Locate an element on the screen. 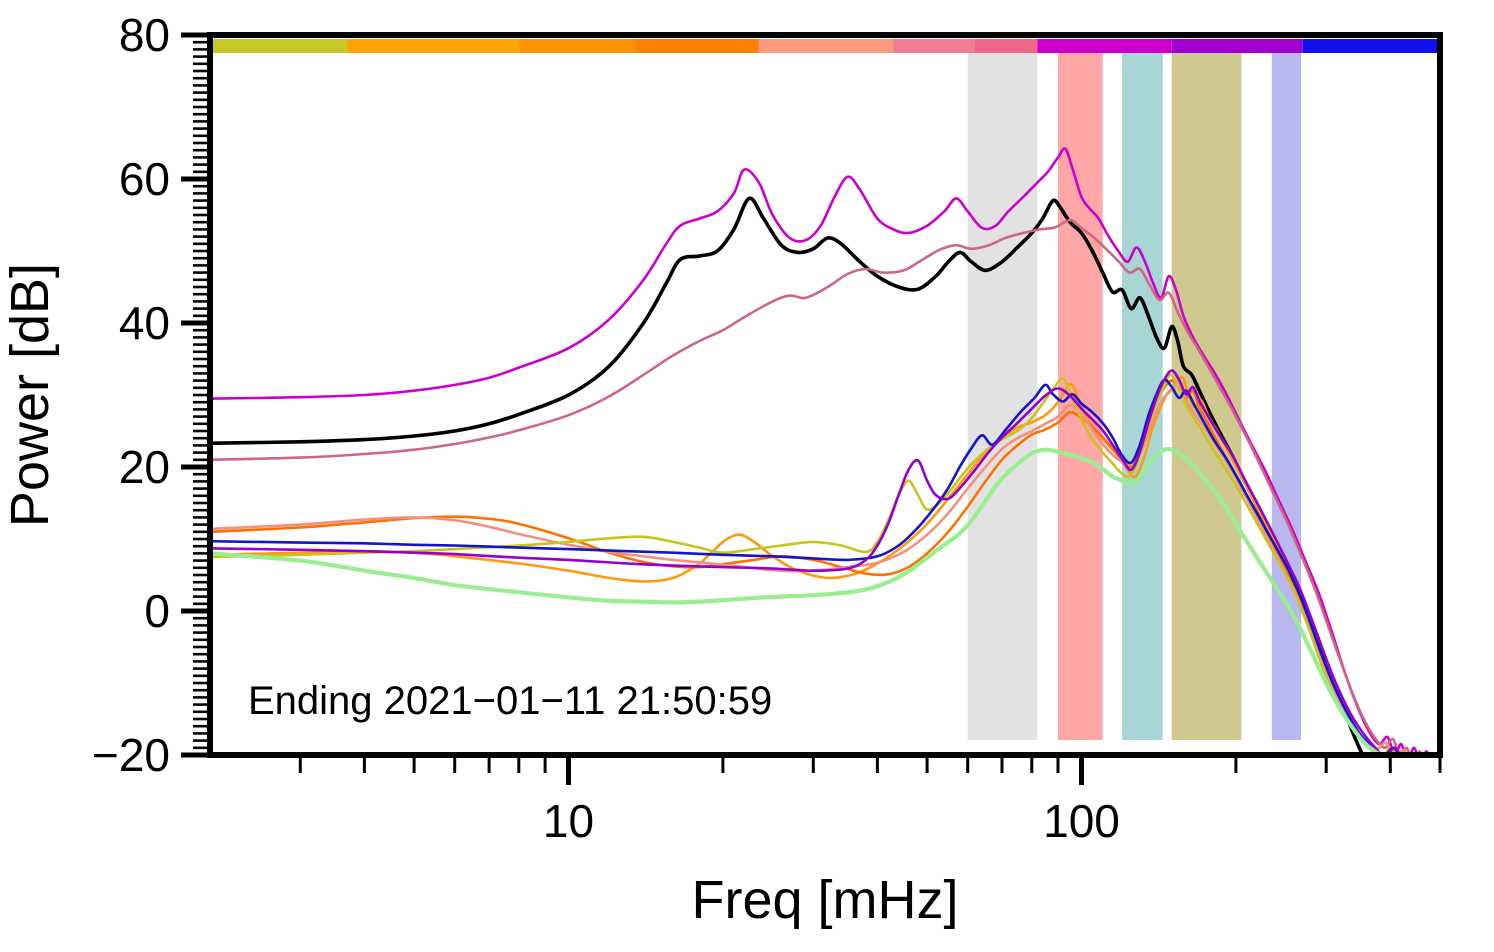  colorbar-segment-salmon is located at coordinates (826, 46).